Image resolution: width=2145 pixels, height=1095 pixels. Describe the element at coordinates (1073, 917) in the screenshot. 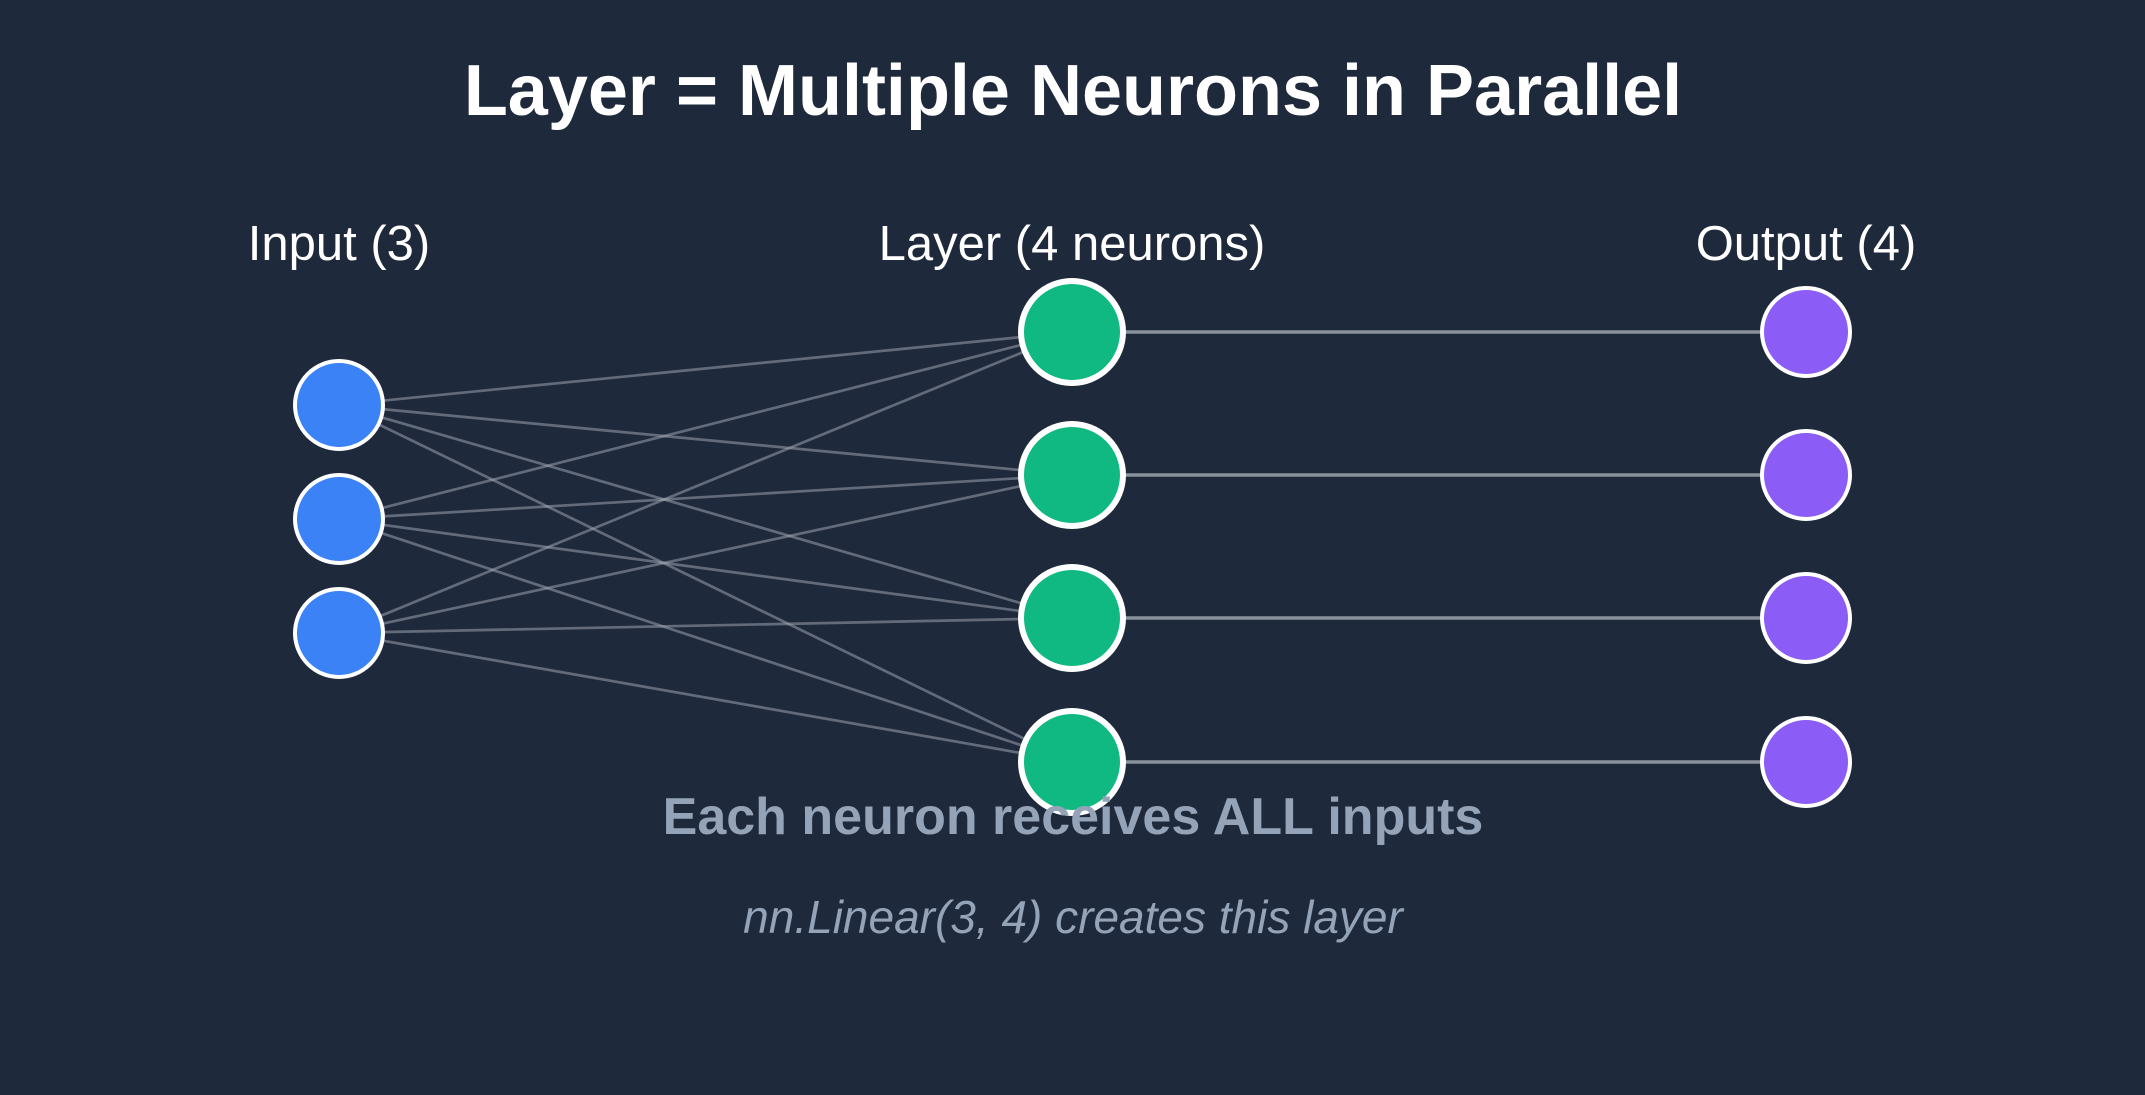

I see `subcaption: nn.Linear(3, 4) creates this layer` at that location.